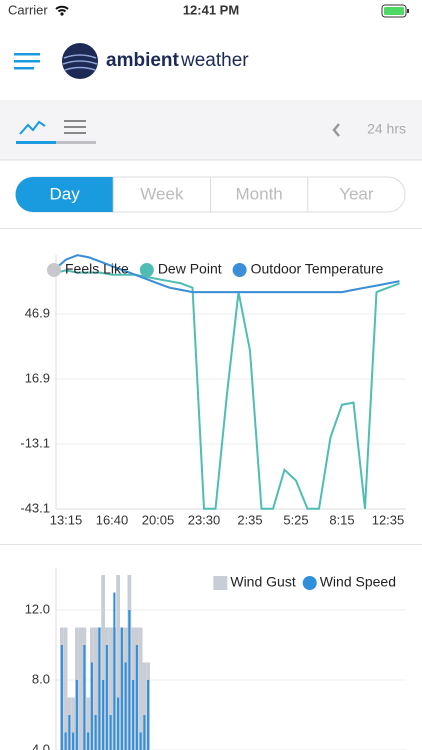 The width and height of the screenshot is (422, 750). What do you see at coordinates (211, 9) in the screenshot?
I see `clock: 12:41 PM` at bounding box center [211, 9].